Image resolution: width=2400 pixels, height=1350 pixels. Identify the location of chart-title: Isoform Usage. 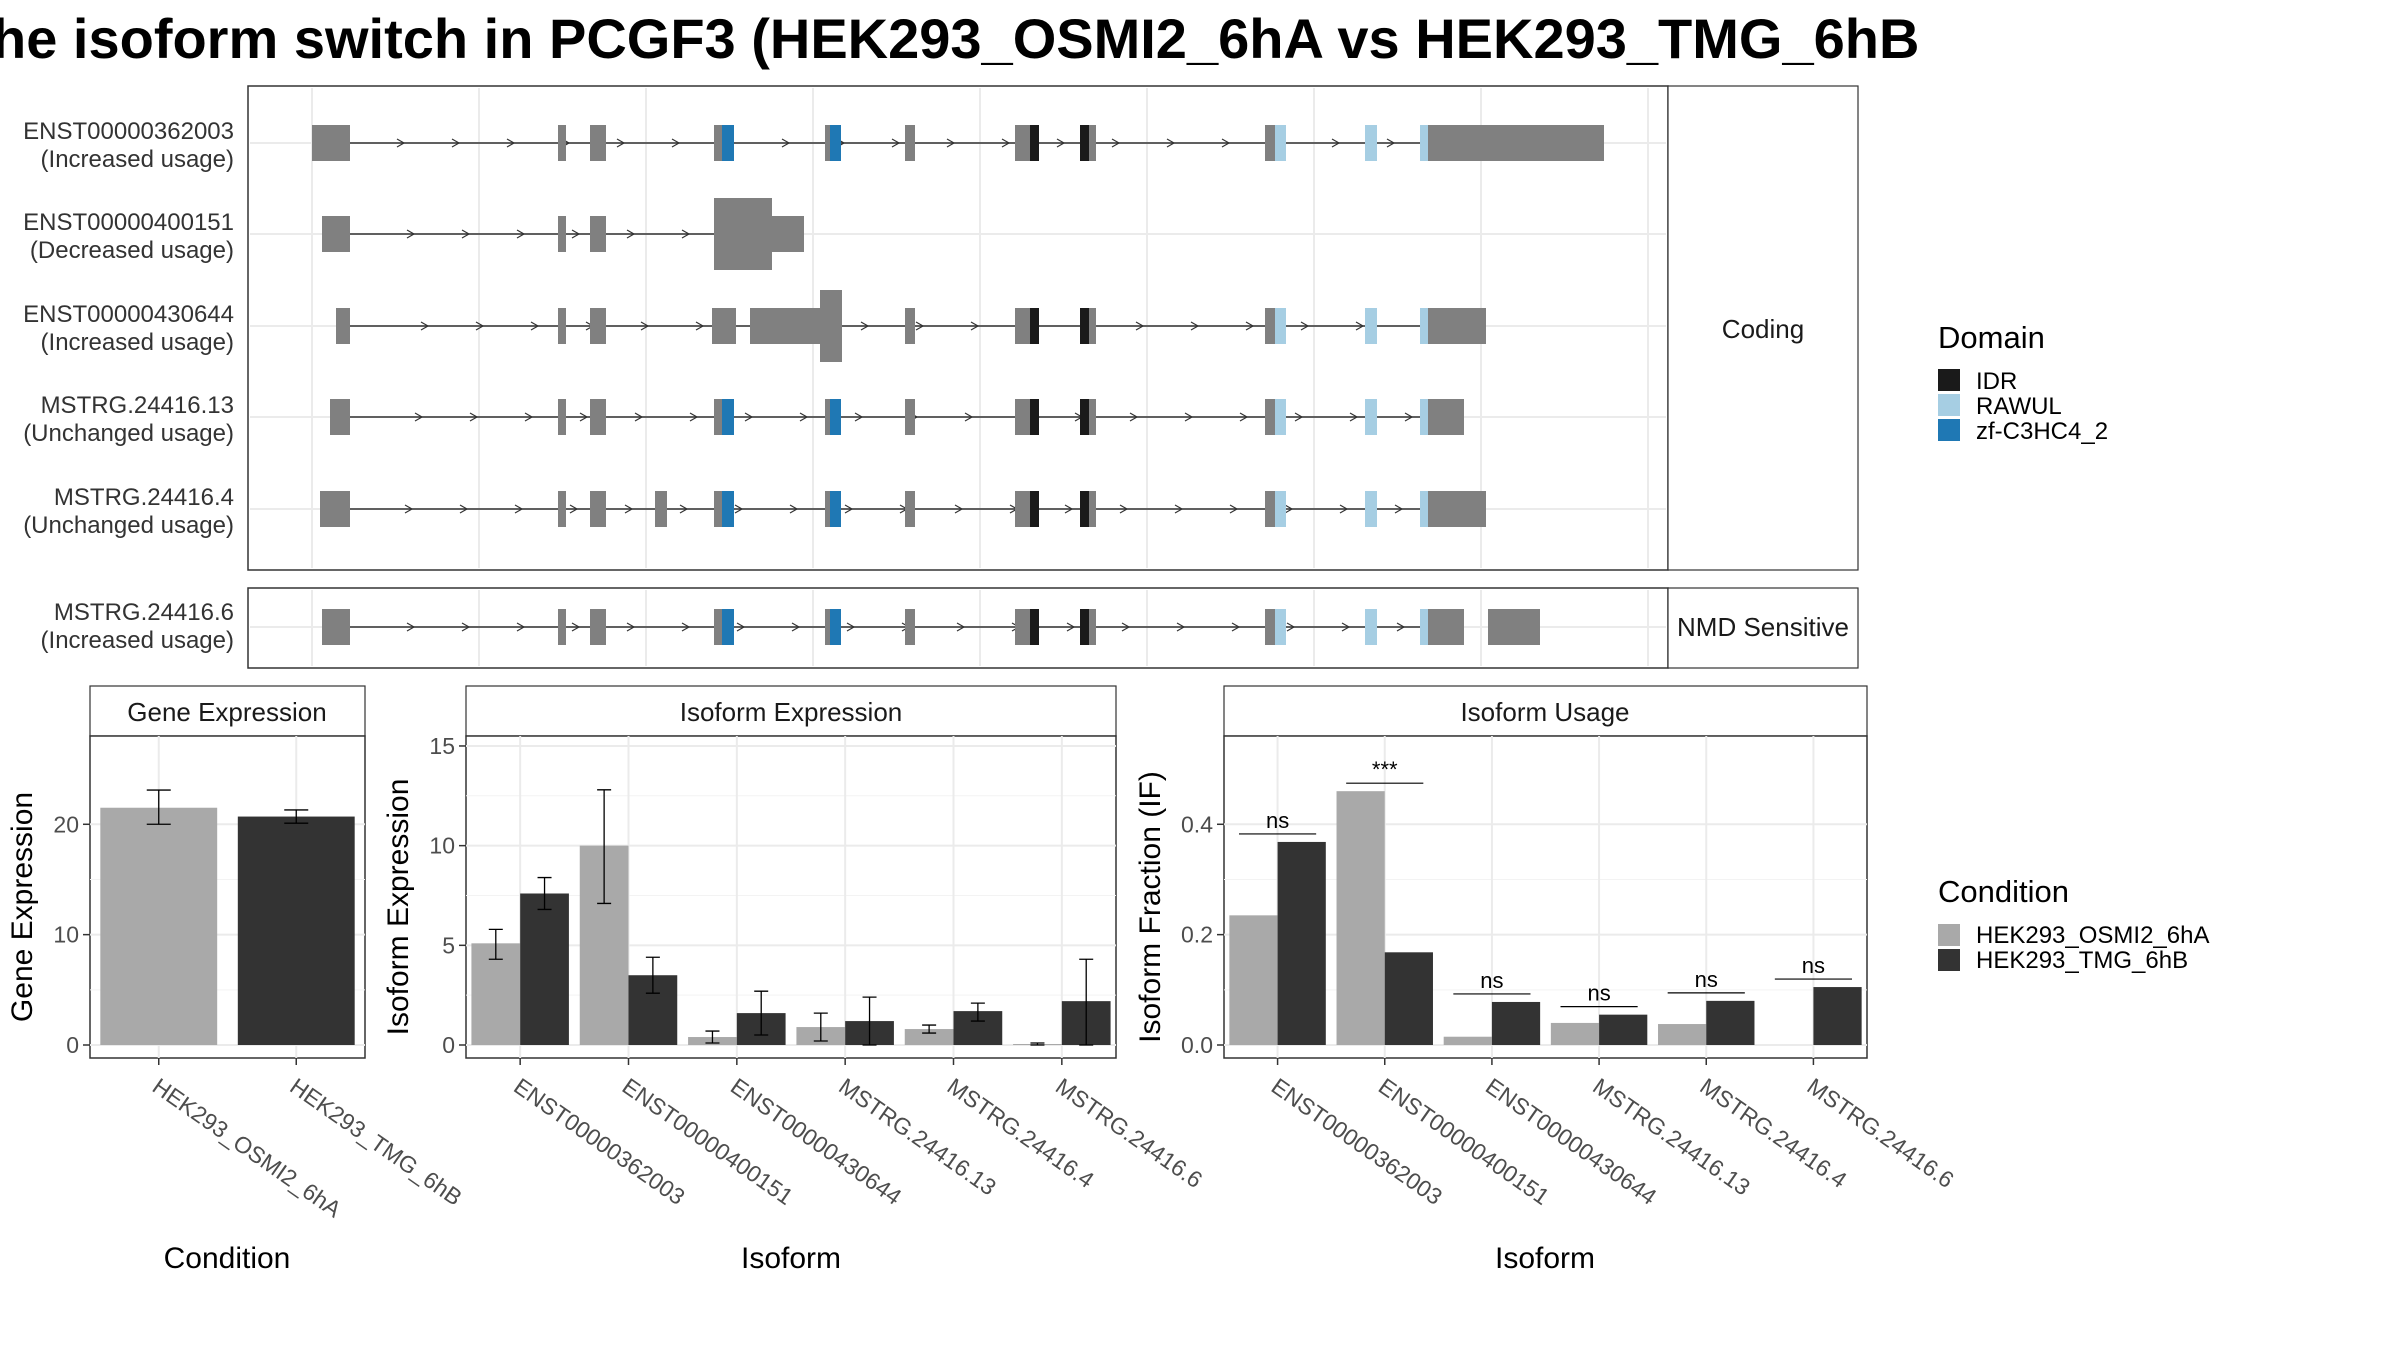
(1544, 712).